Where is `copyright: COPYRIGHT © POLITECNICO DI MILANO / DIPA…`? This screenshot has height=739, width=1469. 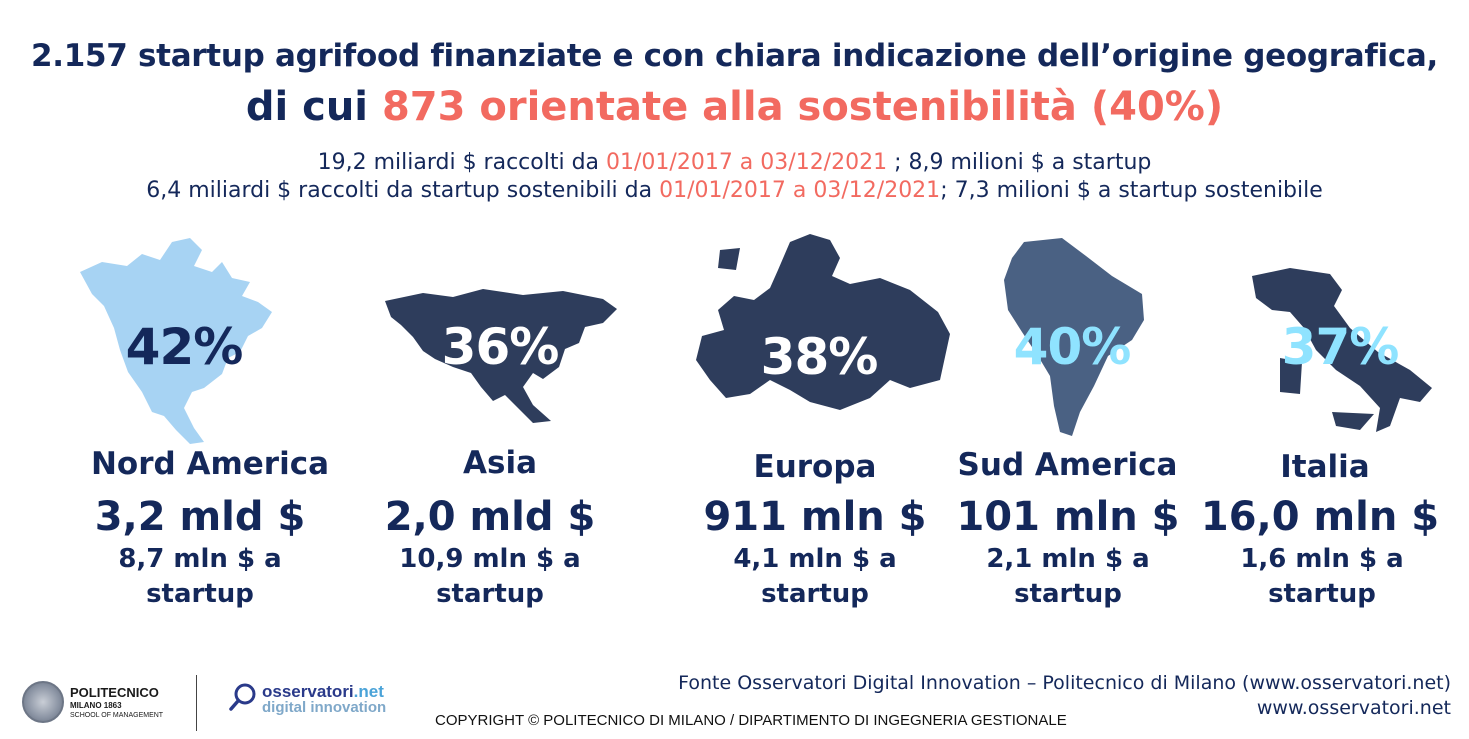
copyright: COPYRIGHT © POLITECNICO DI MILANO / DIPA… is located at coordinates (751, 720).